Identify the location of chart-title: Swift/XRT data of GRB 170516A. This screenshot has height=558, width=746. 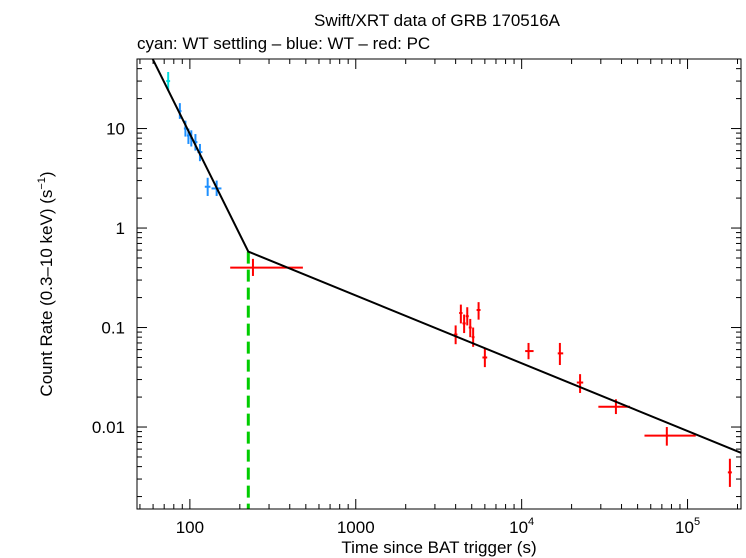
(437, 20).